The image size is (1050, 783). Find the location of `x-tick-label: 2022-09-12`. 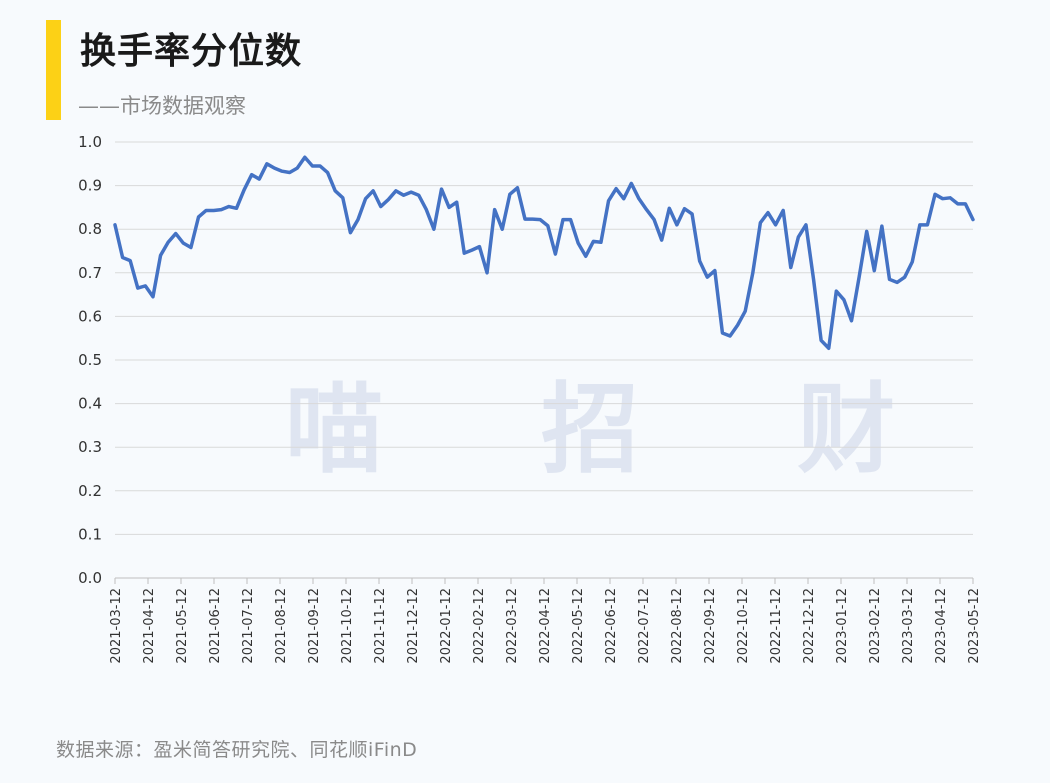

x-tick-label: 2022-09-12 is located at coordinates (710, 626).